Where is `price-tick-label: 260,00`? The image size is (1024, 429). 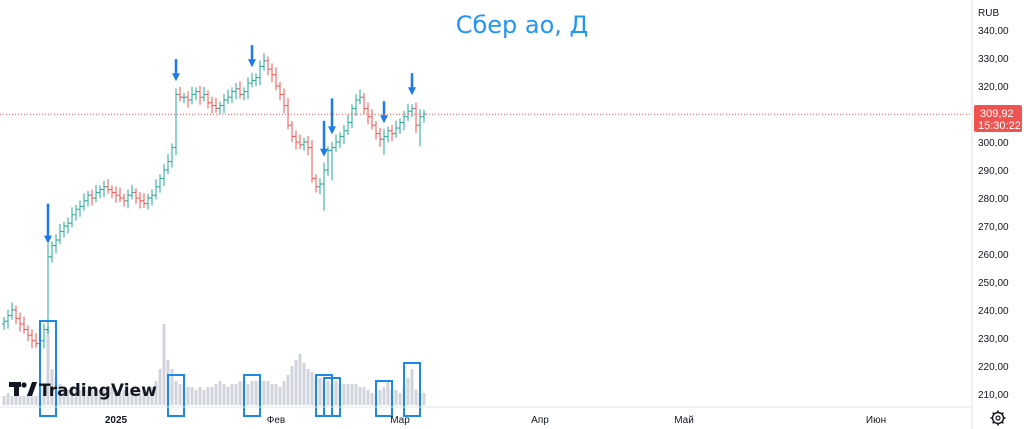 price-tick-label: 260,00 is located at coordinates (993, 255).